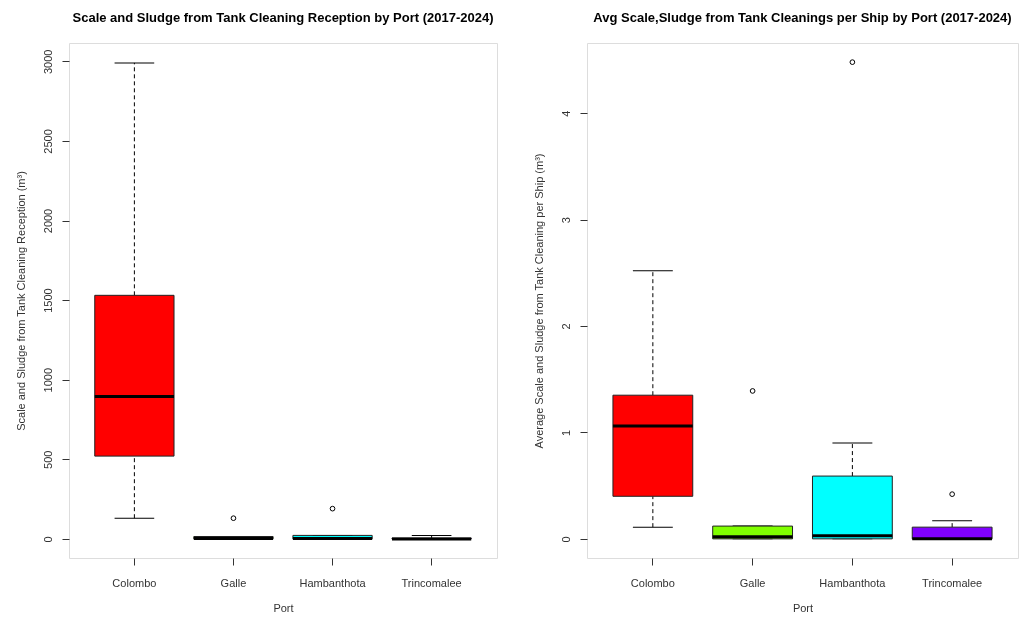 This screenshot has width=1036, height=618. What do you see at coordinates (47, 141) in the screenshot?
I see `y-tick-label: 2500` at bounding box center [47, 141].